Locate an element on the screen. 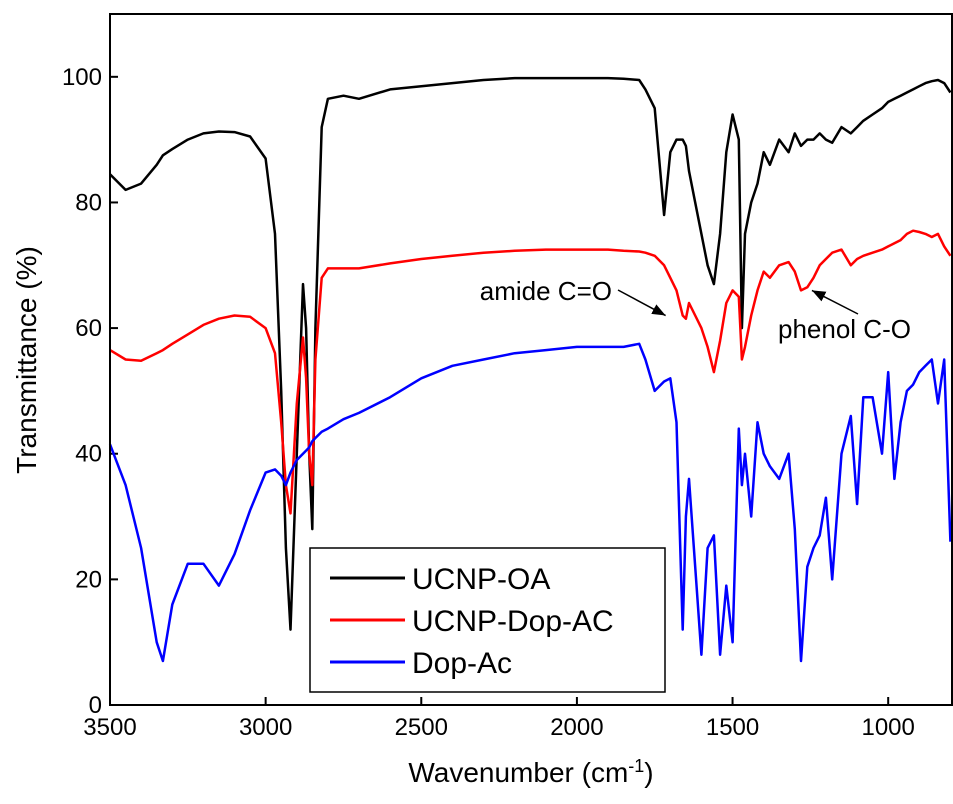  x-tick-label: 2000 is located at coordinates (576, 727).